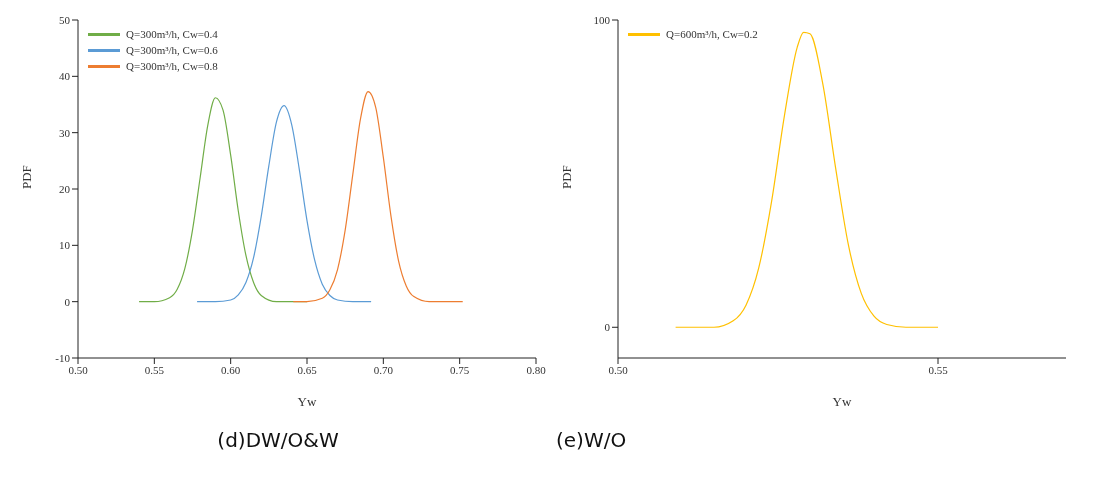 The height and width of the screenshot is (477, 1094). I want to click on y-tick-label: 20, so click(65, 188).